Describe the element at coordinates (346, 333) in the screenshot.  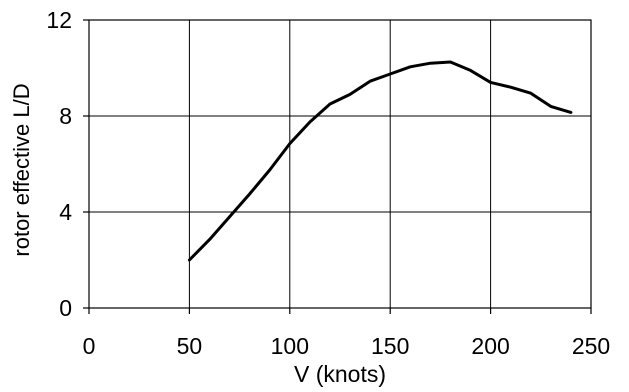
I see `x-tick-labels: 0 50 100 150 200 250` at that location.